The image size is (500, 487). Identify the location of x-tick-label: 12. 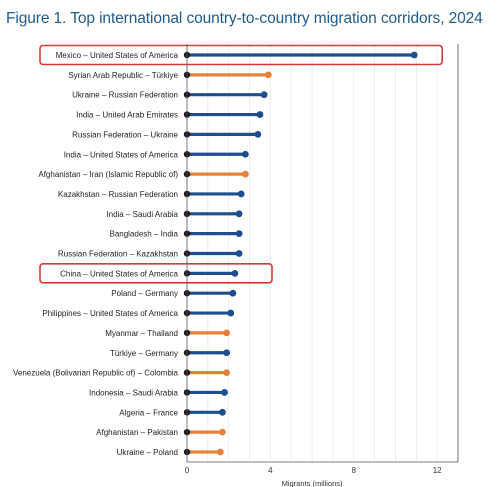
(437, 470).